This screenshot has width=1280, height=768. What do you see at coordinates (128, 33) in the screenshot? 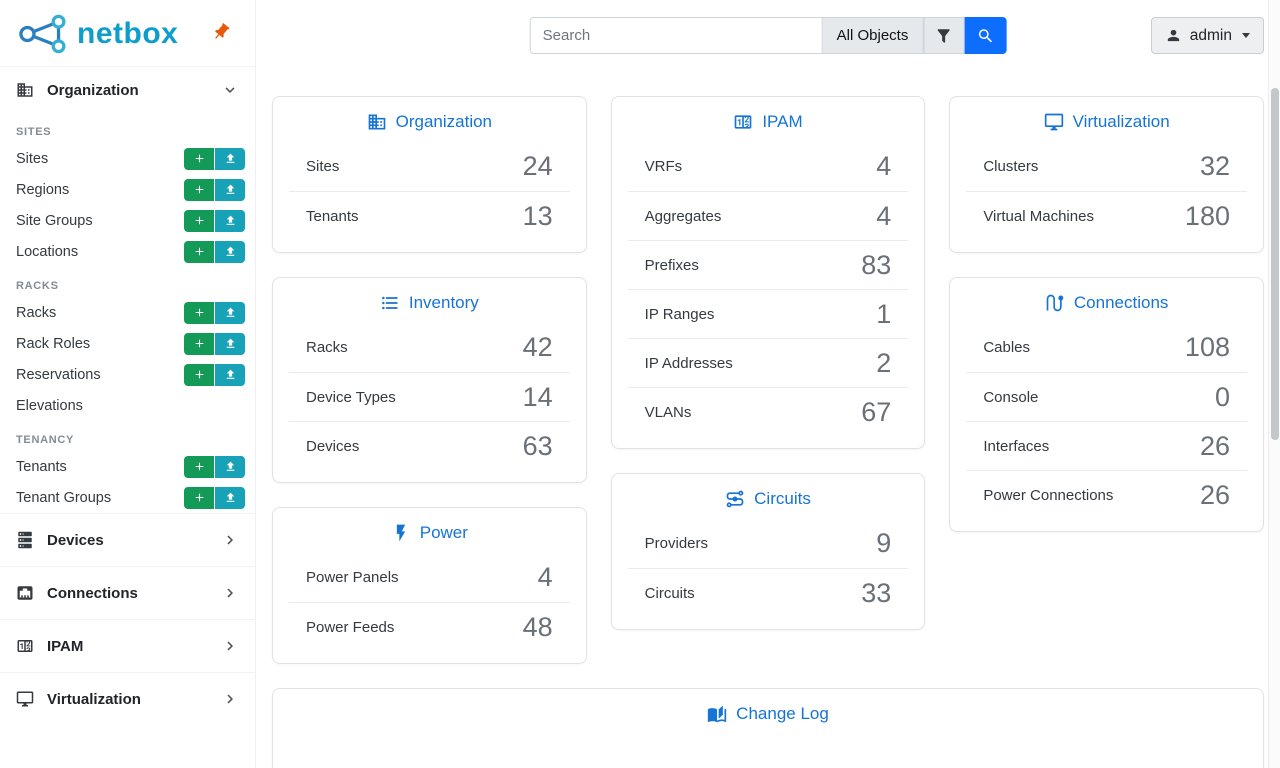
I see `netbox-wordmark: netbox` at bounding box center [128, 33].